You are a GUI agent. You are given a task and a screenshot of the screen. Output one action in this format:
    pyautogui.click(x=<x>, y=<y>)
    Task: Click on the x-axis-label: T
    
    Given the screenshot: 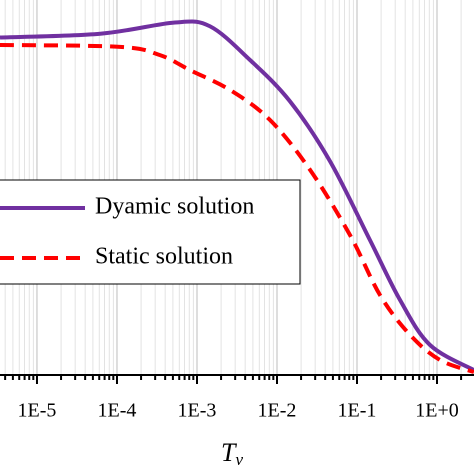 What is the action you would take?
    pyautogui.click(x=229, y=452)
    